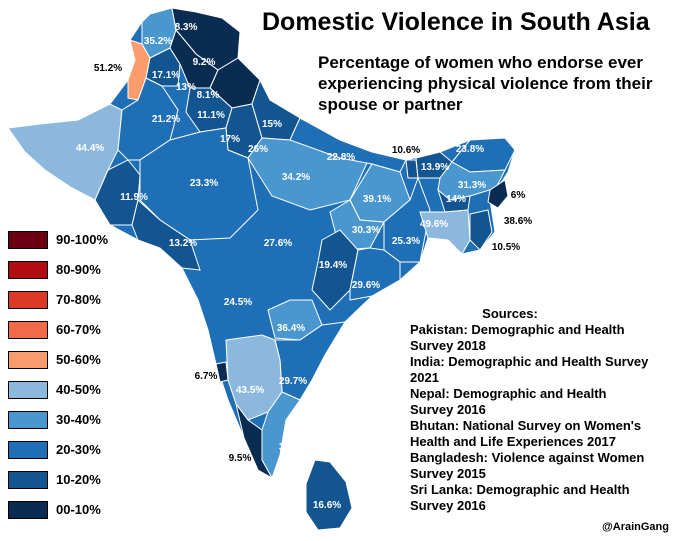 The width and height of the screenshot is (679, 541). What do you see at coordinates (472, 185) in the screenshot?
I see `region-value-label: 31.3%` at bounding box center [472, 185].